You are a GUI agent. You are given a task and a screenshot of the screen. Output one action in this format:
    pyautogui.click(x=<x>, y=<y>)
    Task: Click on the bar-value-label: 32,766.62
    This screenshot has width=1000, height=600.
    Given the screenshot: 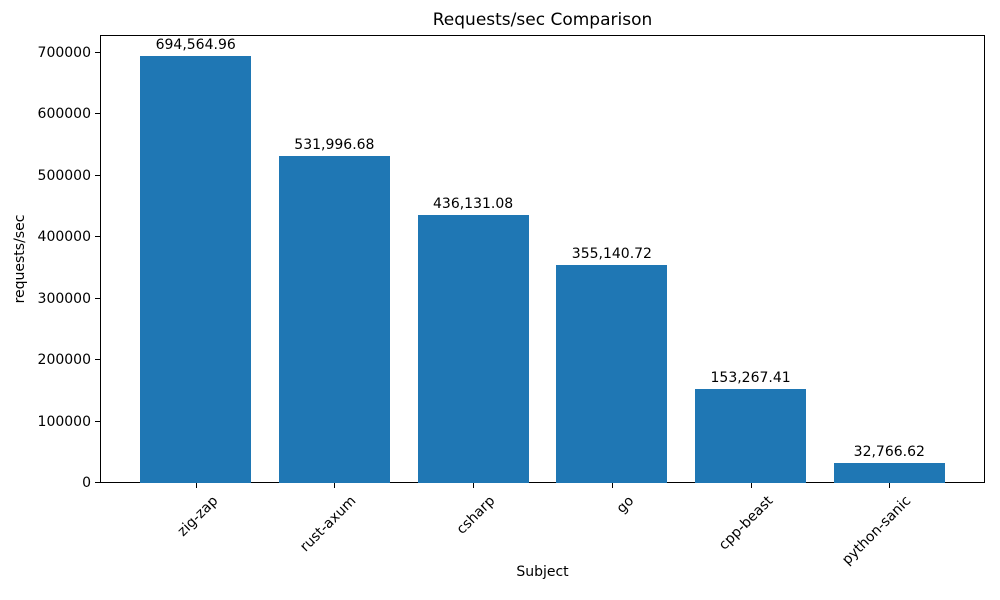 What is the action you would take?
    pyautogui.click(x=889, y=451)
    